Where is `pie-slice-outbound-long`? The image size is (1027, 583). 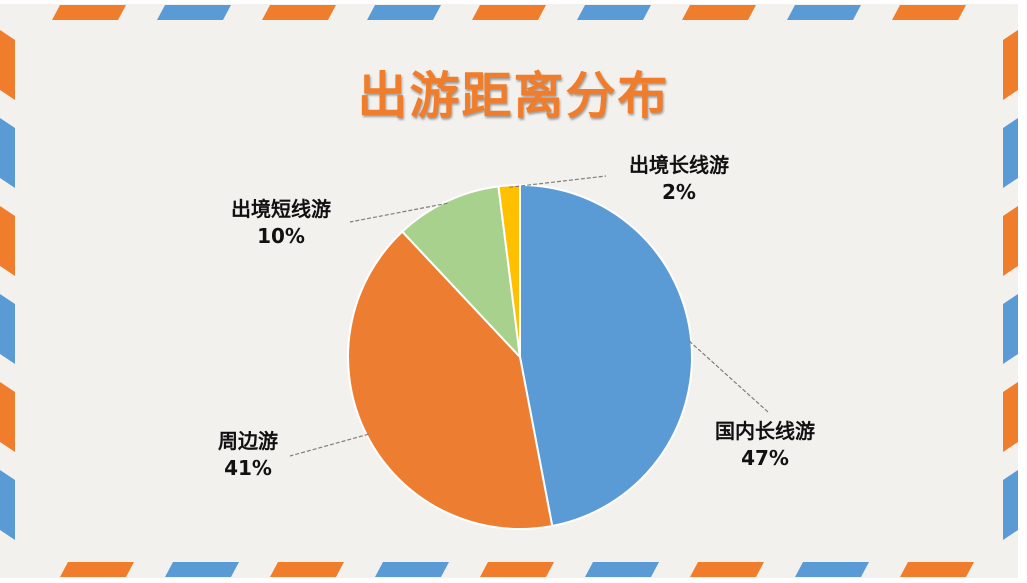
pie-slice-outbound-long is located at coordinates (509, 271).